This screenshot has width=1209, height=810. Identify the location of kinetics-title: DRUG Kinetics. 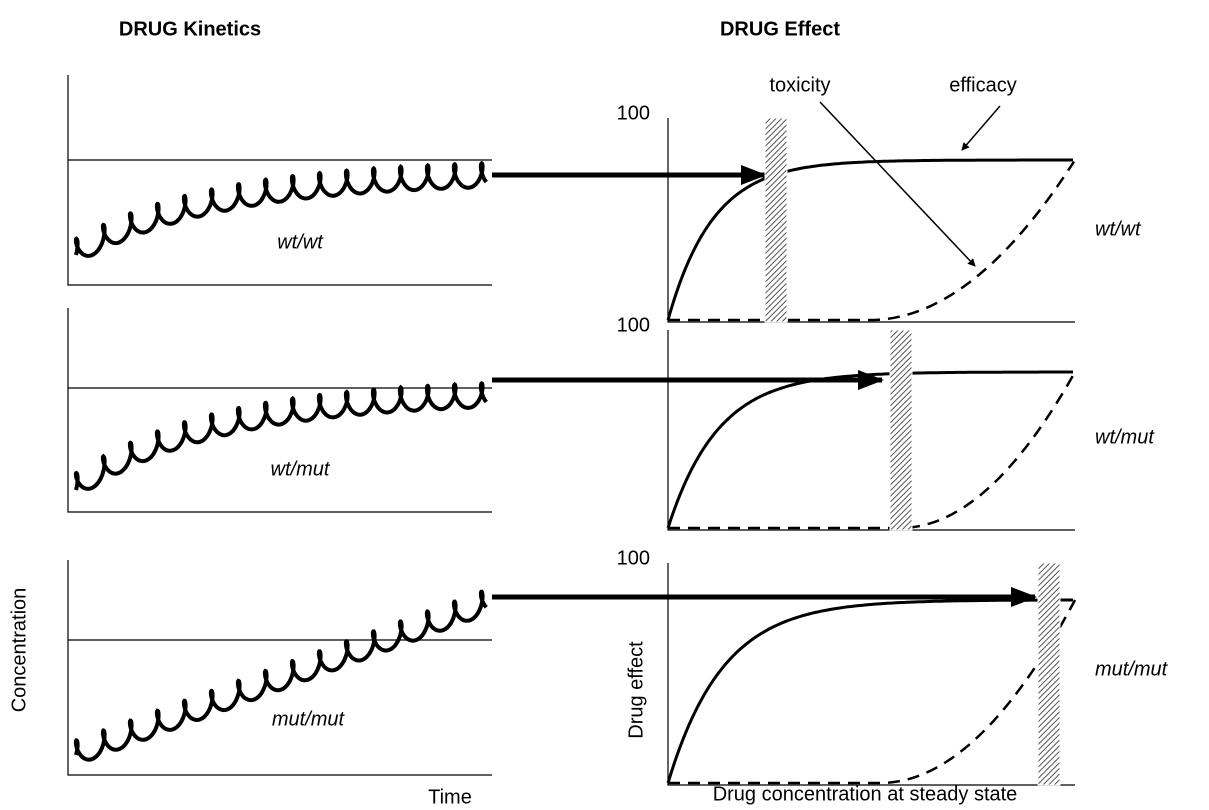
(190, 29).